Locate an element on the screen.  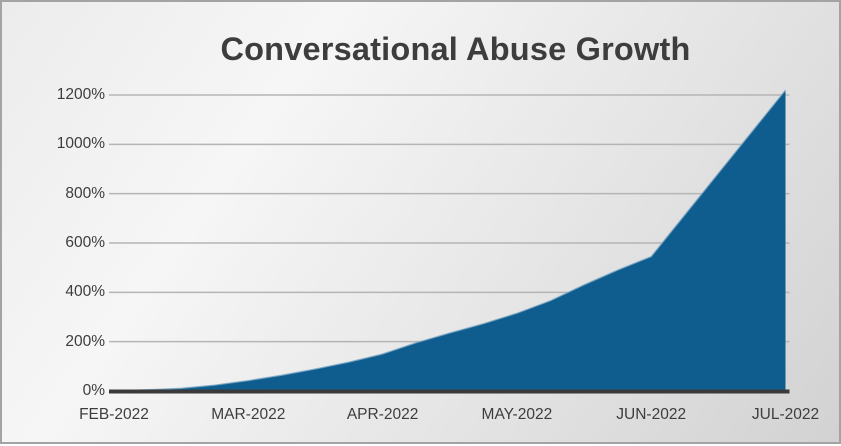
y-axis-label-1000pct: 1000% is located at coordinates (65, 144).